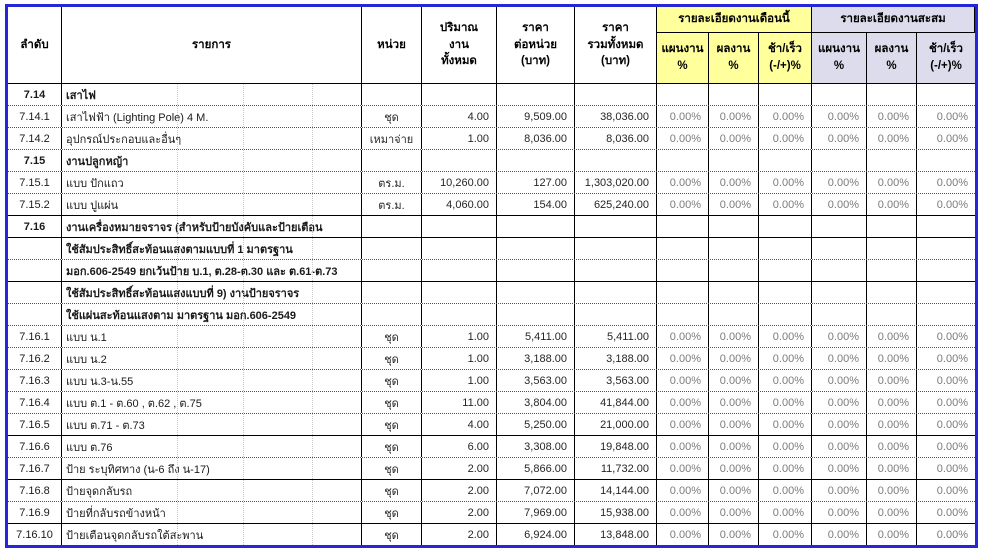 This screenshot has width=983, height=548. Describe the element at coordinates (35, 402) in the screenshot. I see `seq-cell: 7.16.4` at that location.